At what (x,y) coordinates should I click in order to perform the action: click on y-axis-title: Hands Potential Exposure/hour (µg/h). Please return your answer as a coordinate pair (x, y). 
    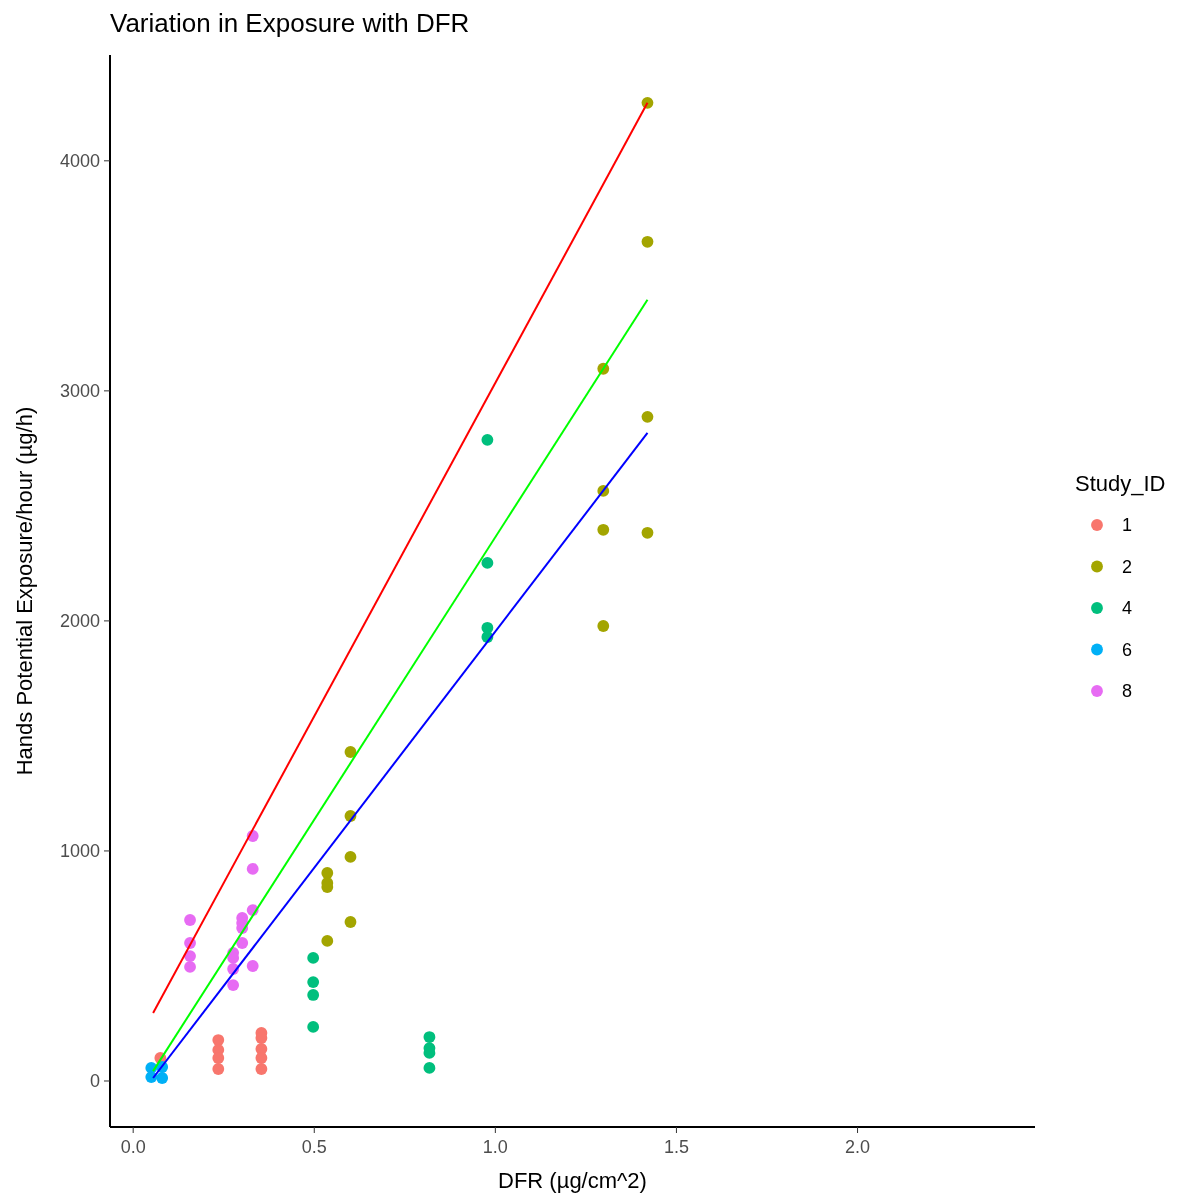
    Looking at the image, I should click on (24, 591).